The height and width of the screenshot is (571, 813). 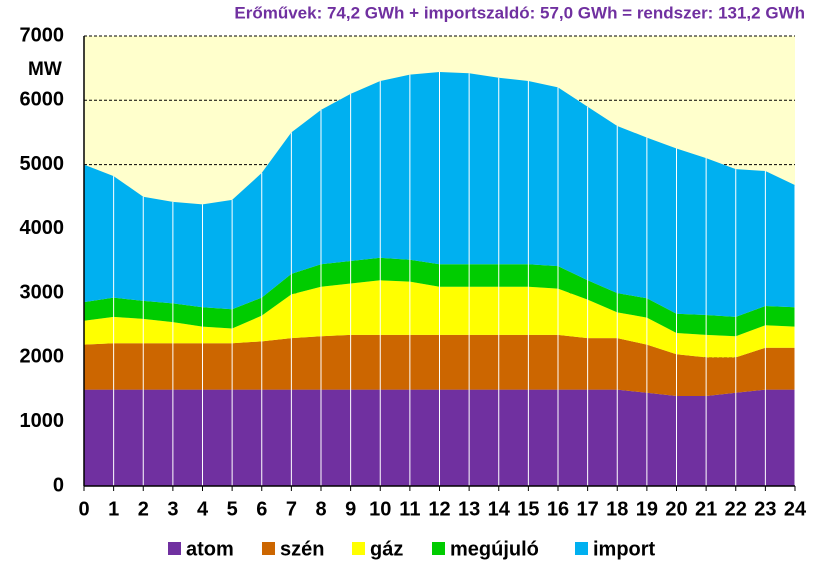 What do you see at coordinates (42, 35) in the screenshot?
I see `y-tick-label: 7000` at bounding box center [42, 35].